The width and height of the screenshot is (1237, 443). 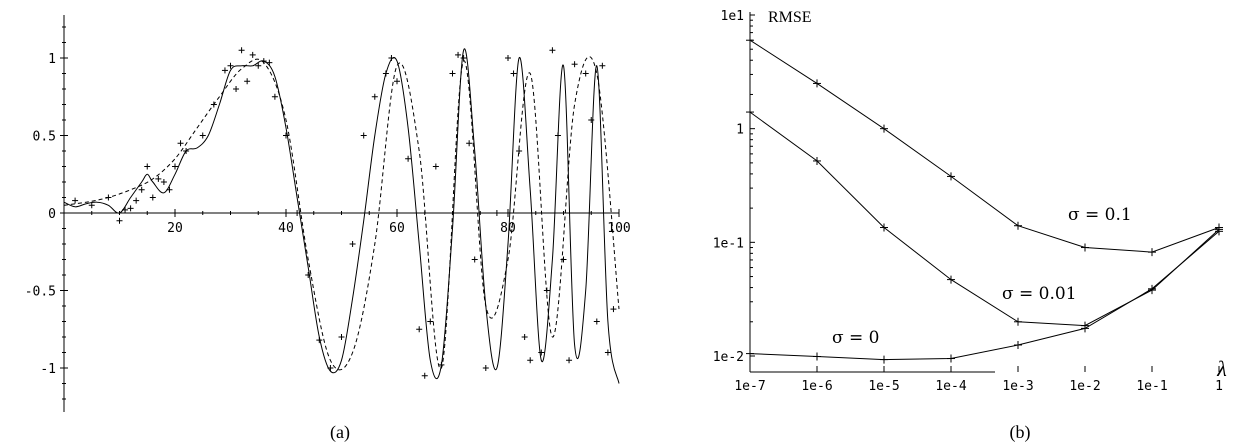 I want to click on panel-a-caption: (a), so click(x=340, y=432).